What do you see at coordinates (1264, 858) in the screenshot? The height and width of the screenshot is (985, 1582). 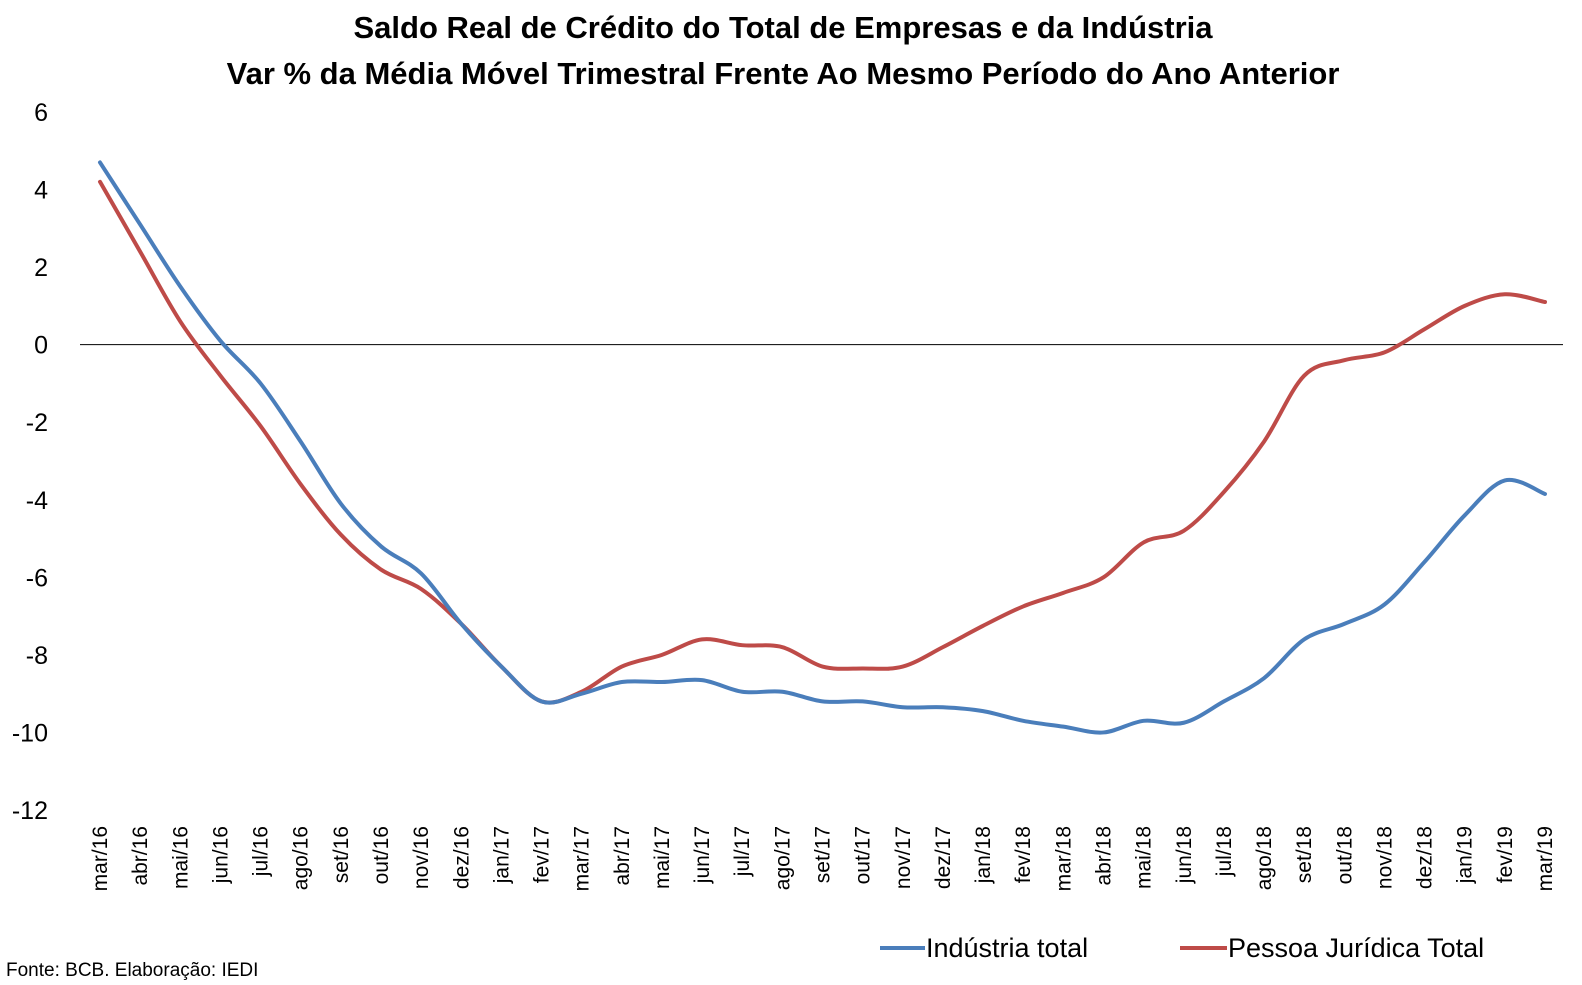 I see `x-tick-label: ago/18` at bounding box center [1264, 858].